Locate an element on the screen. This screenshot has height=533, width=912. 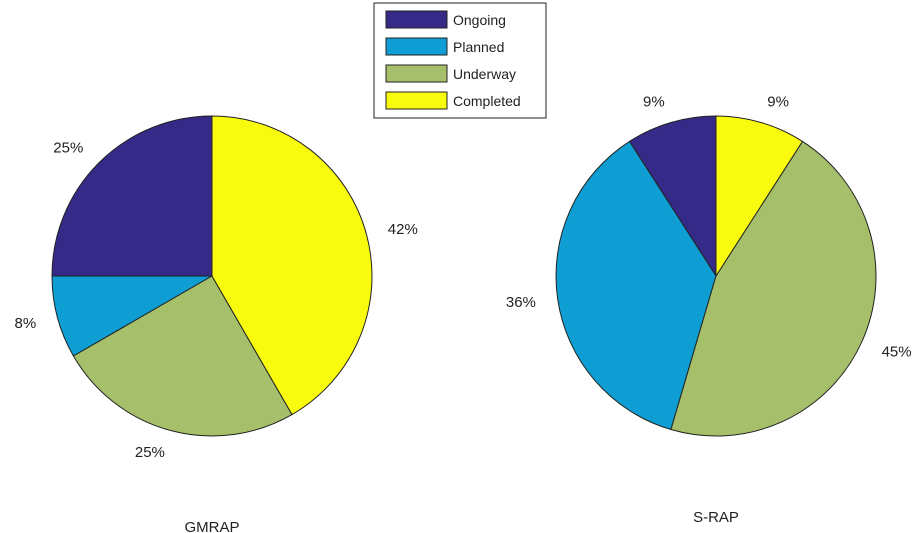
pie-label-s-rap-planned: 36% is located at coordinates (521, 302).